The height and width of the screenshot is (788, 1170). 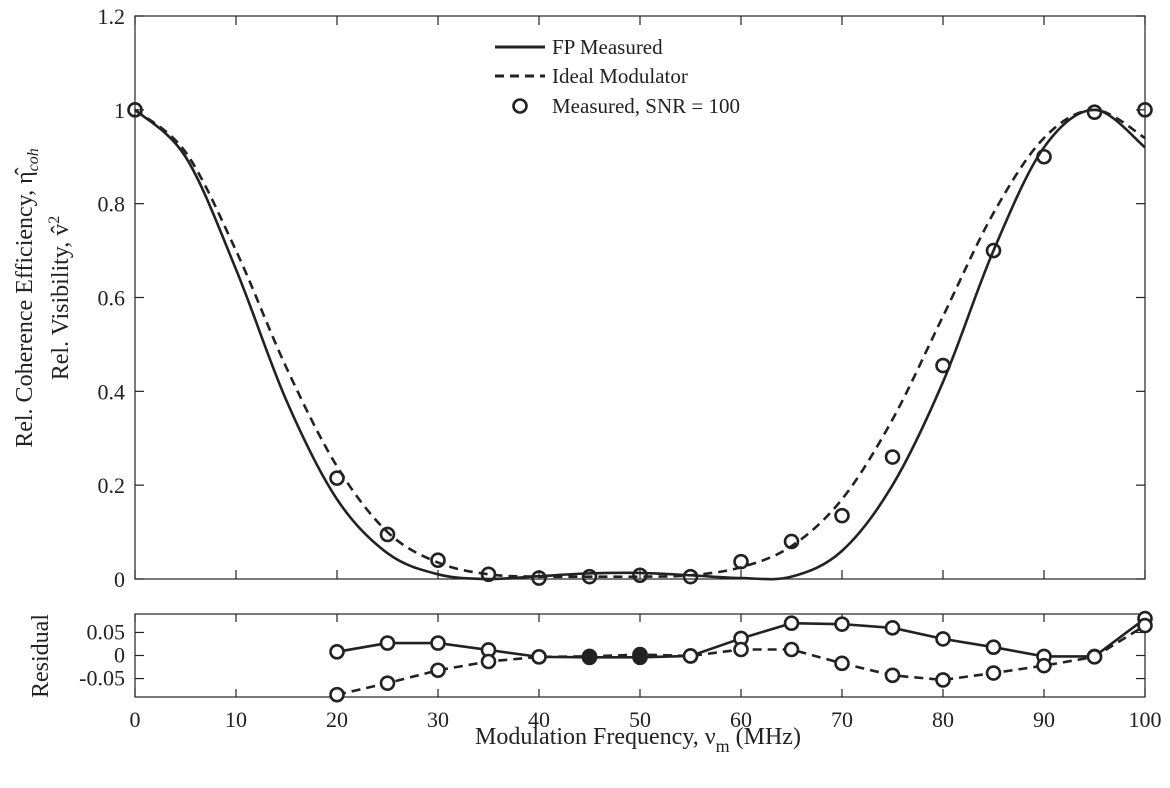 I want to click on x-tick-label: 0, so click(x=135, y=719).